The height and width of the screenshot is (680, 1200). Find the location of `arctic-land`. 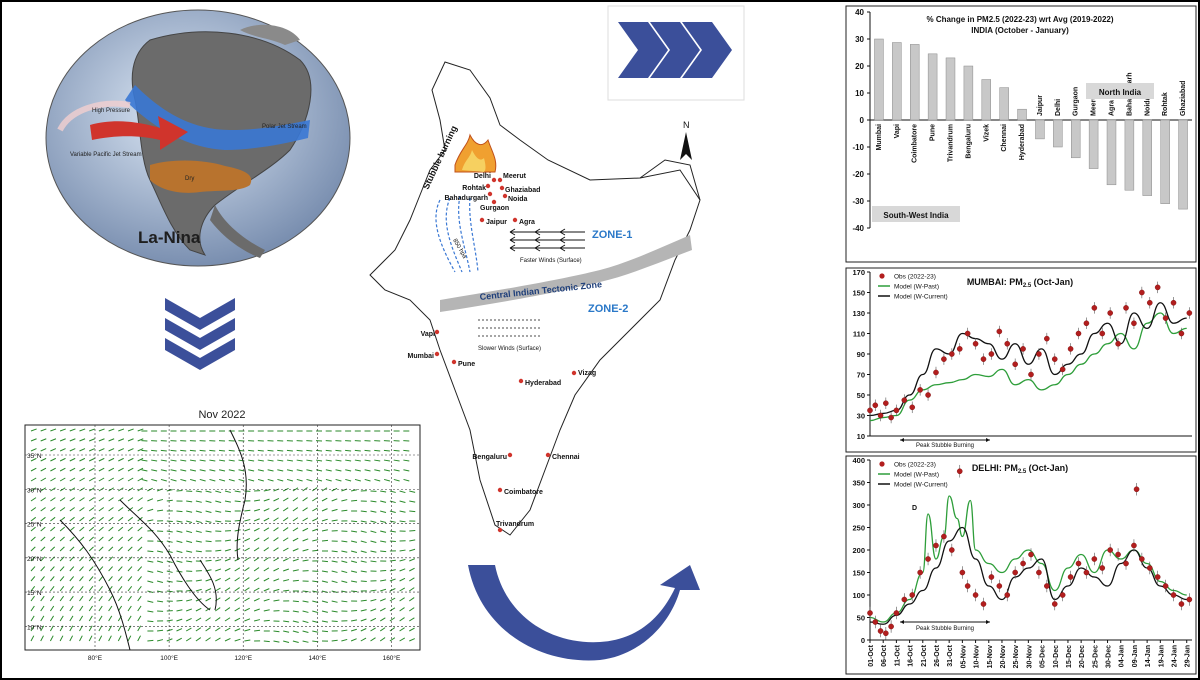

arctic-land is located at coordinates (270, 34).